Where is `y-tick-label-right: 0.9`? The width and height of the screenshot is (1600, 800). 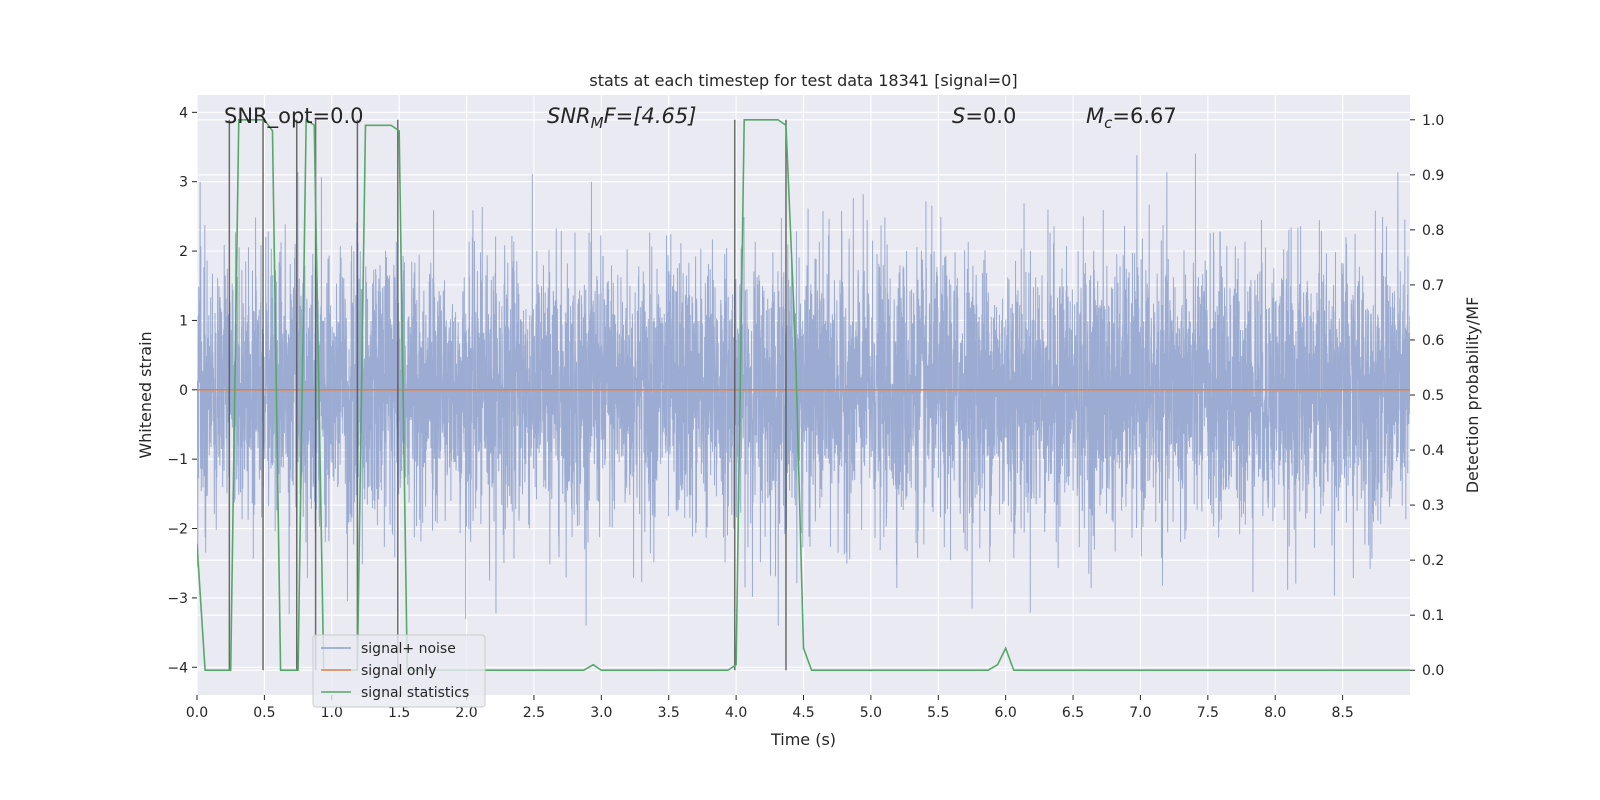 y-tick-label-right: 0.9 is located at coordinates (1433, 176).